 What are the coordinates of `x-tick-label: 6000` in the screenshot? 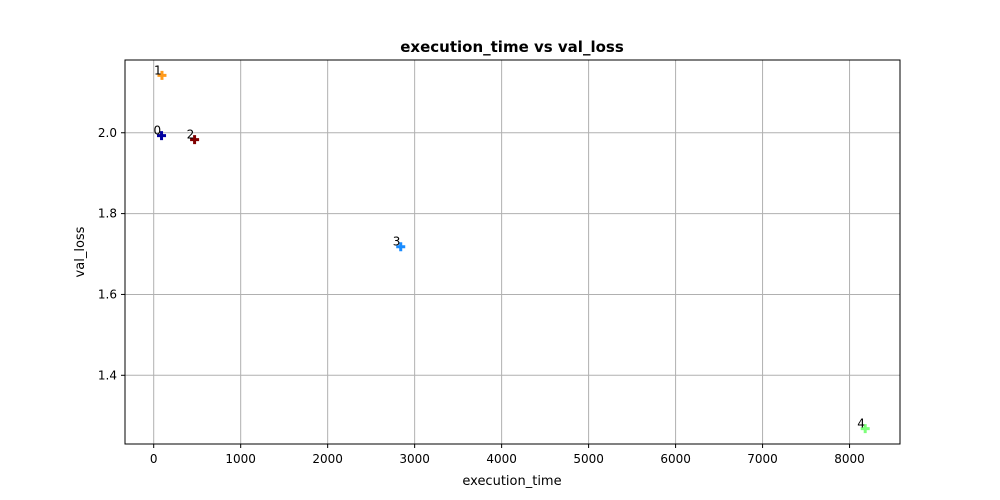 It's located at (675, 459).